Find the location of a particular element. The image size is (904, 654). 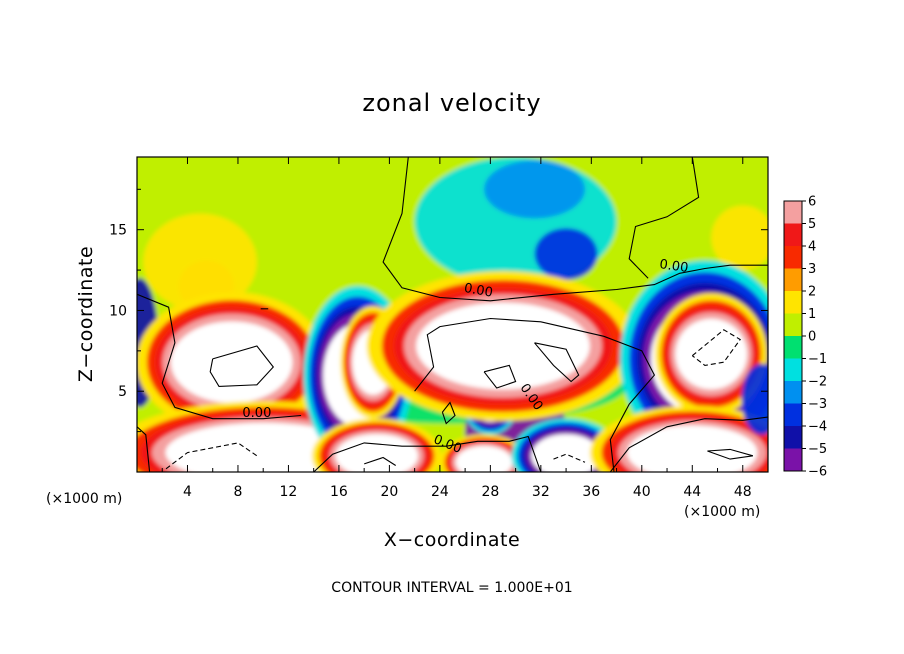

colorbar-tick-label: −2 is located at coordinates (817, 382).